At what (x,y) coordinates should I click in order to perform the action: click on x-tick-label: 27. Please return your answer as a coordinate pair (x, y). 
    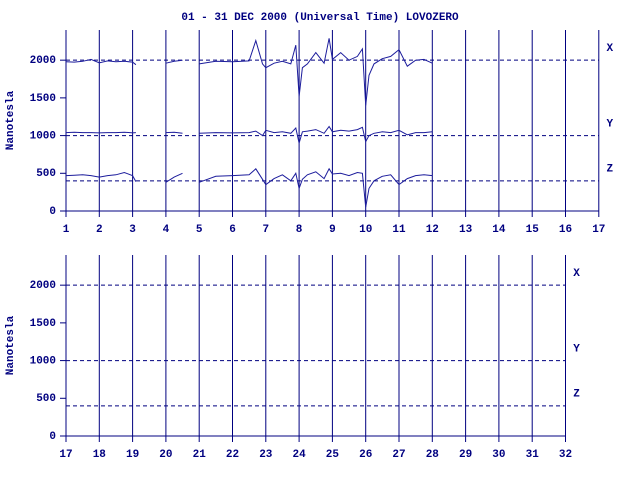
    Looking at the image, I should click on (398, 455).